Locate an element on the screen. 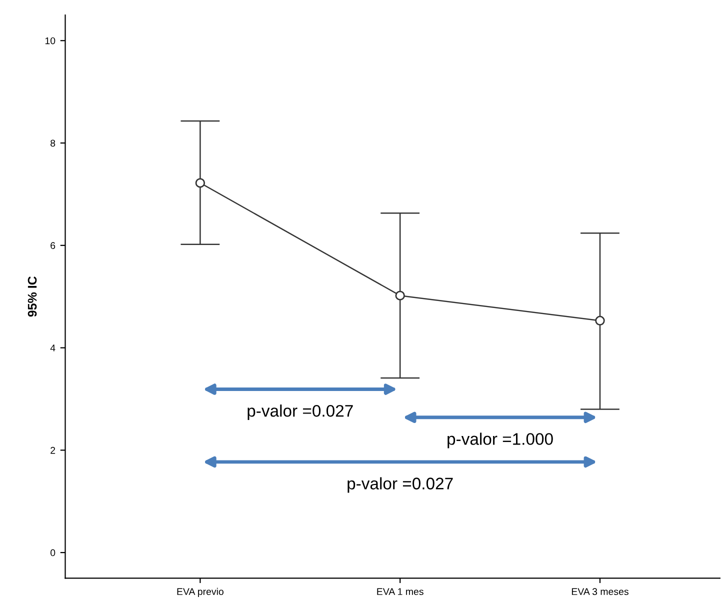 The width and height of the screenshot is (725, 601). y-tick-label: 6 is located at coordinates (53, 246).